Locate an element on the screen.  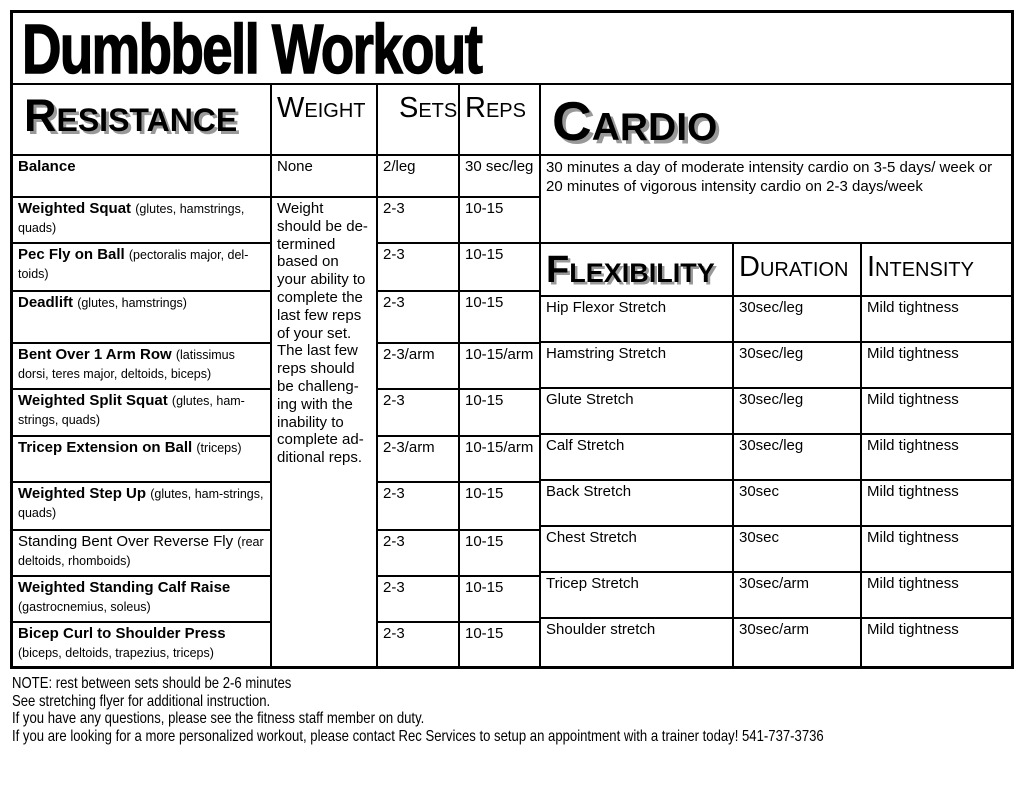
stretch-cell: Tricep Stretch is located at coordinates (637, 595).